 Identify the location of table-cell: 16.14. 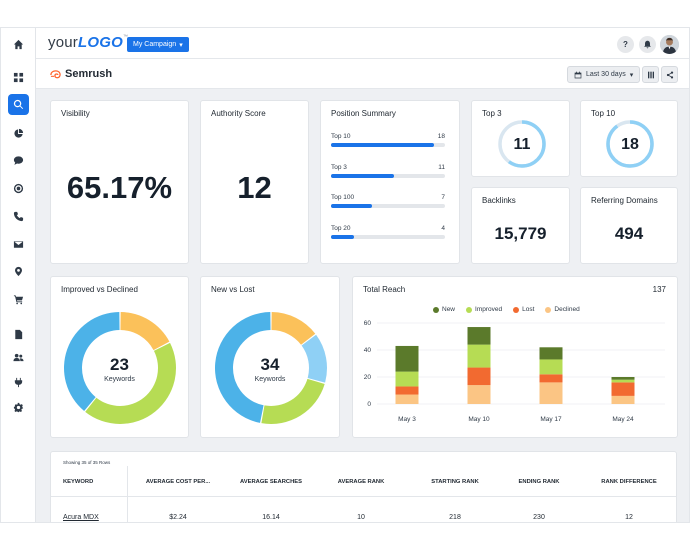
(271, 517).